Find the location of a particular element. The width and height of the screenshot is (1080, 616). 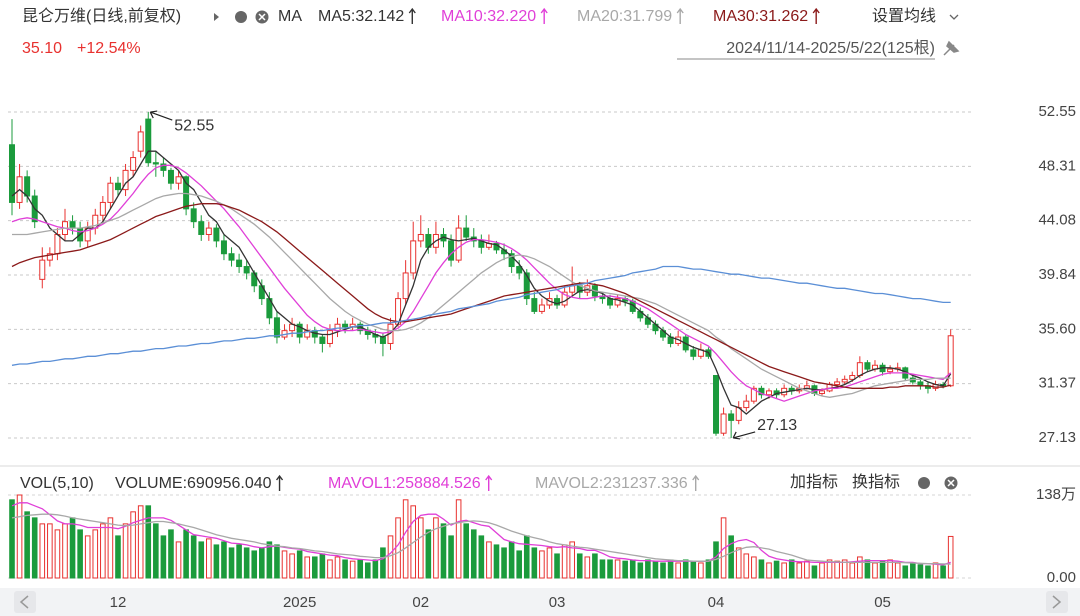

ma-line is located at coordinates (481, 315).